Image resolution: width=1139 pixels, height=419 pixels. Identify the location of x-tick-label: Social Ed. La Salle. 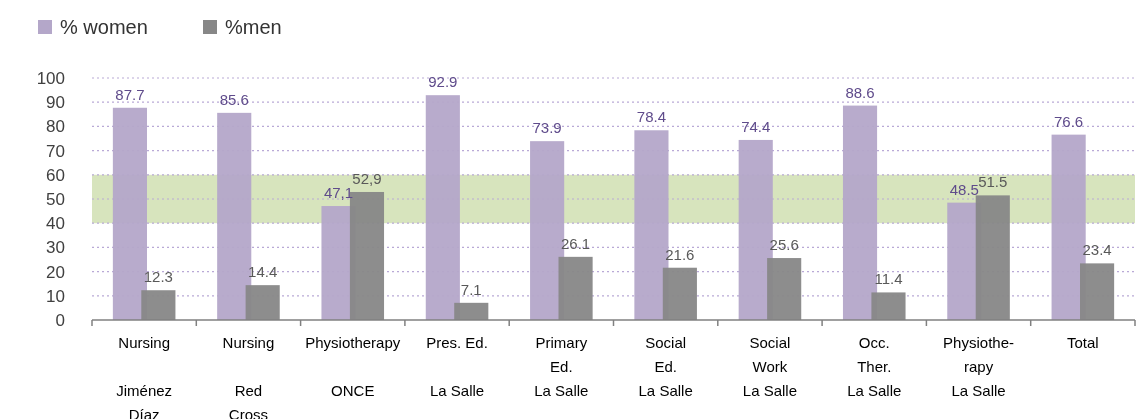
(665, 366).